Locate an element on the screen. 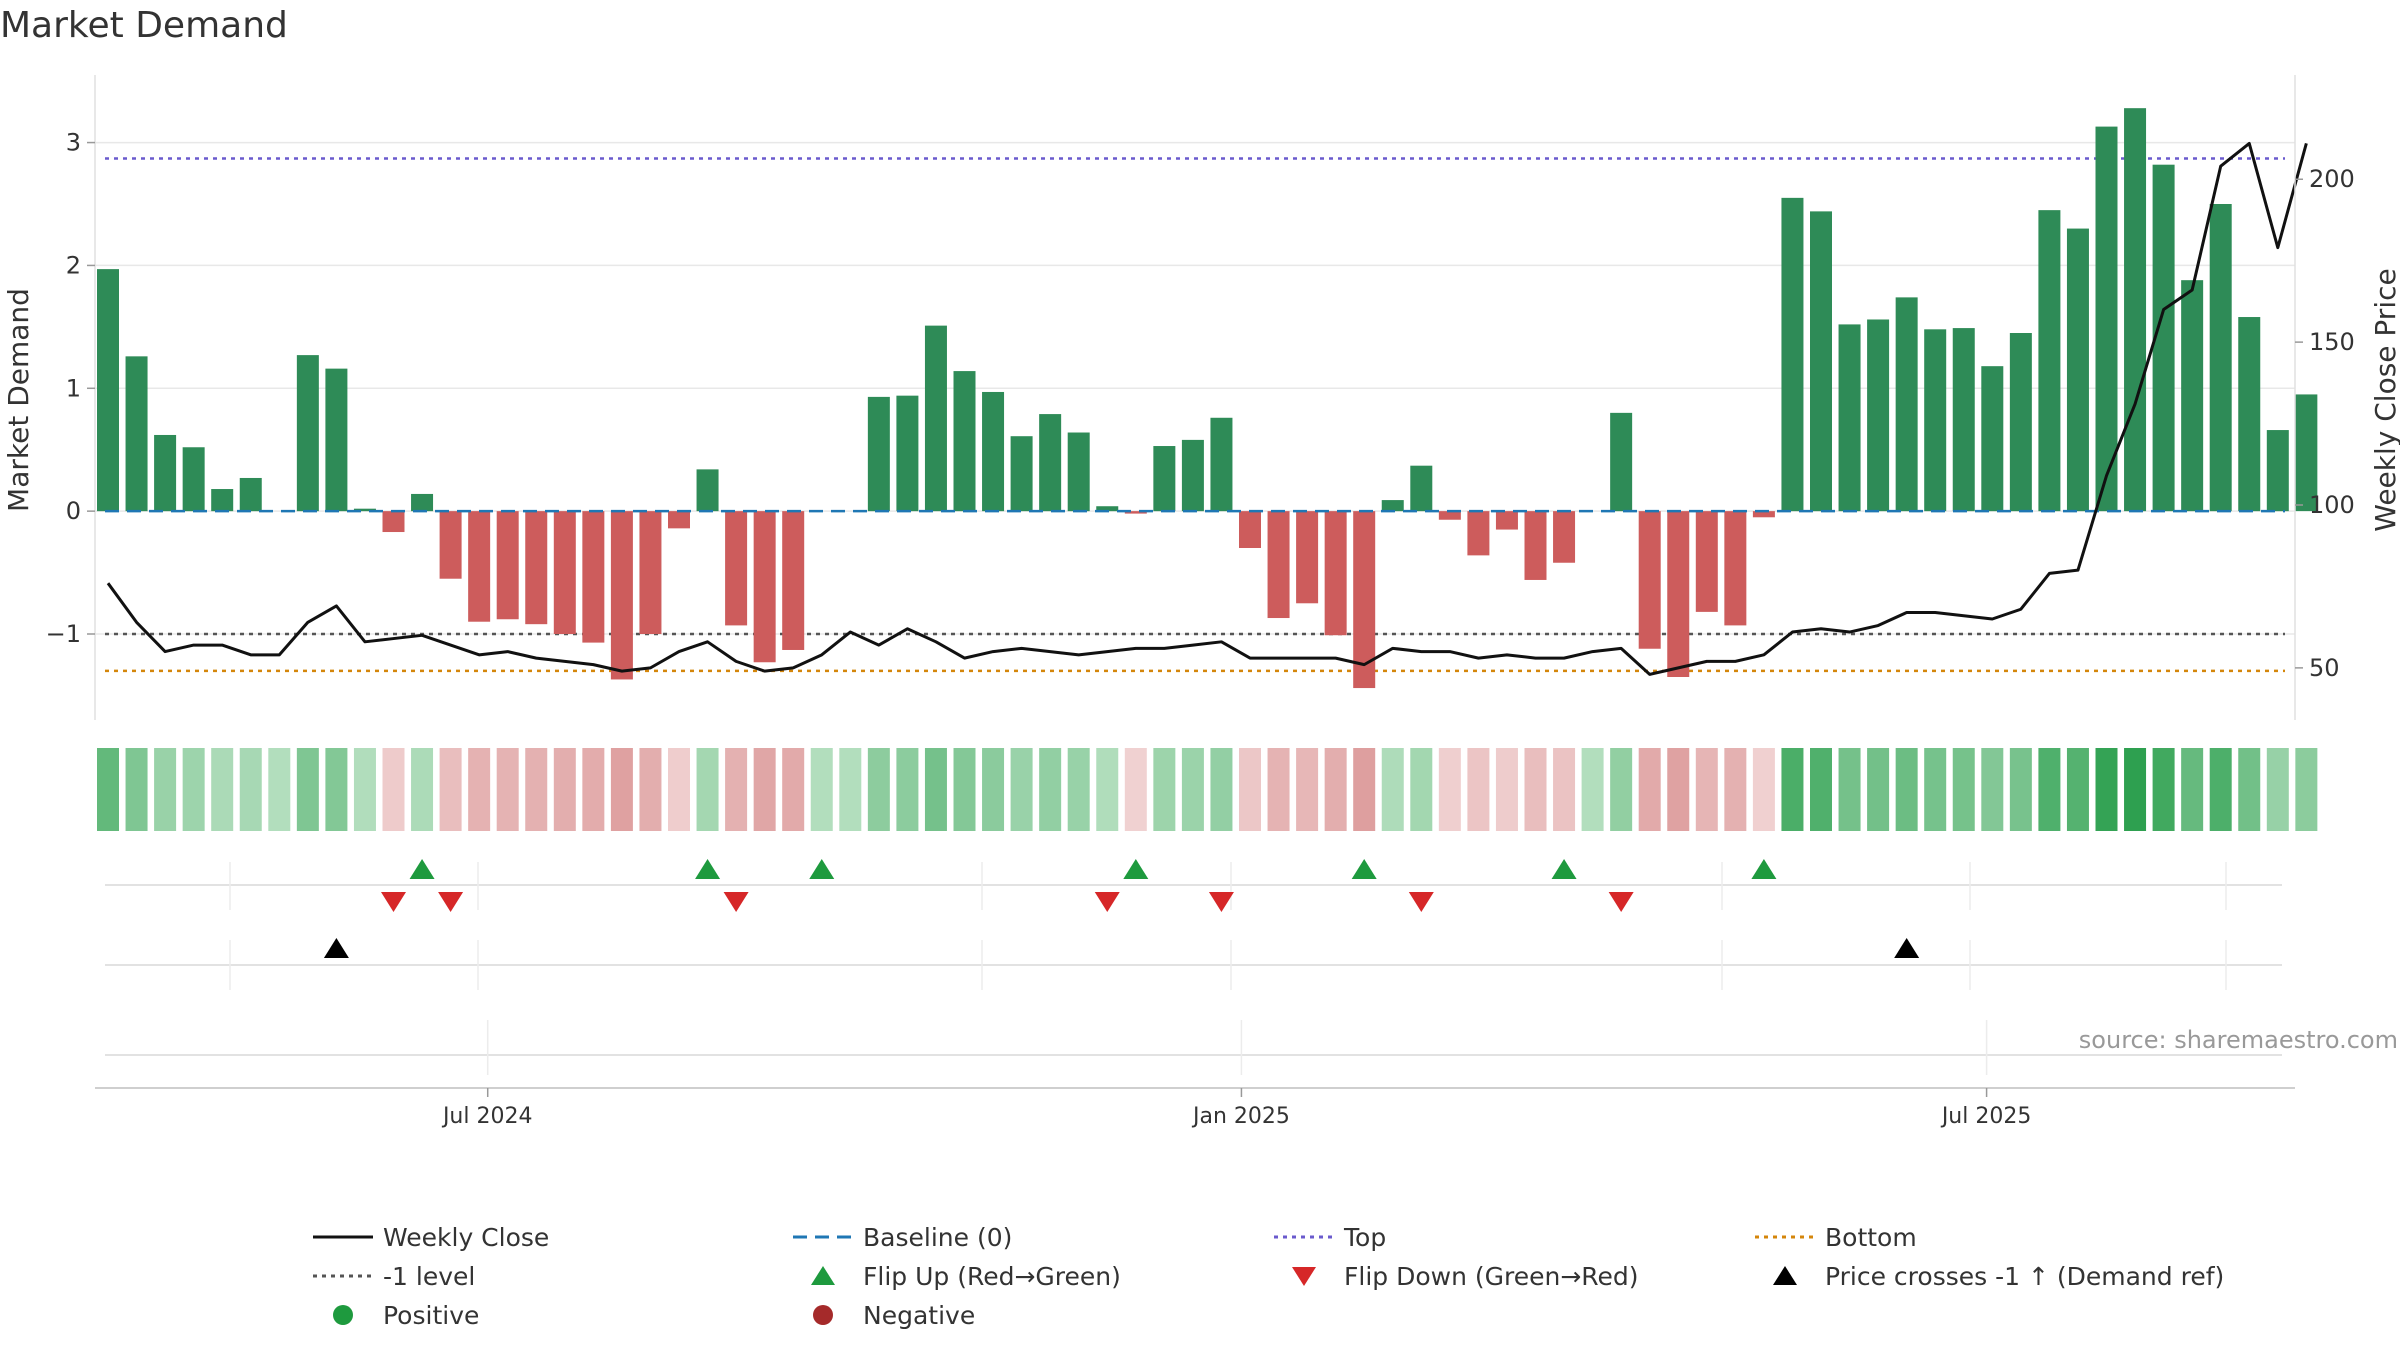  legend-label: Baseline (0) is located at coordinates (937, 1237).